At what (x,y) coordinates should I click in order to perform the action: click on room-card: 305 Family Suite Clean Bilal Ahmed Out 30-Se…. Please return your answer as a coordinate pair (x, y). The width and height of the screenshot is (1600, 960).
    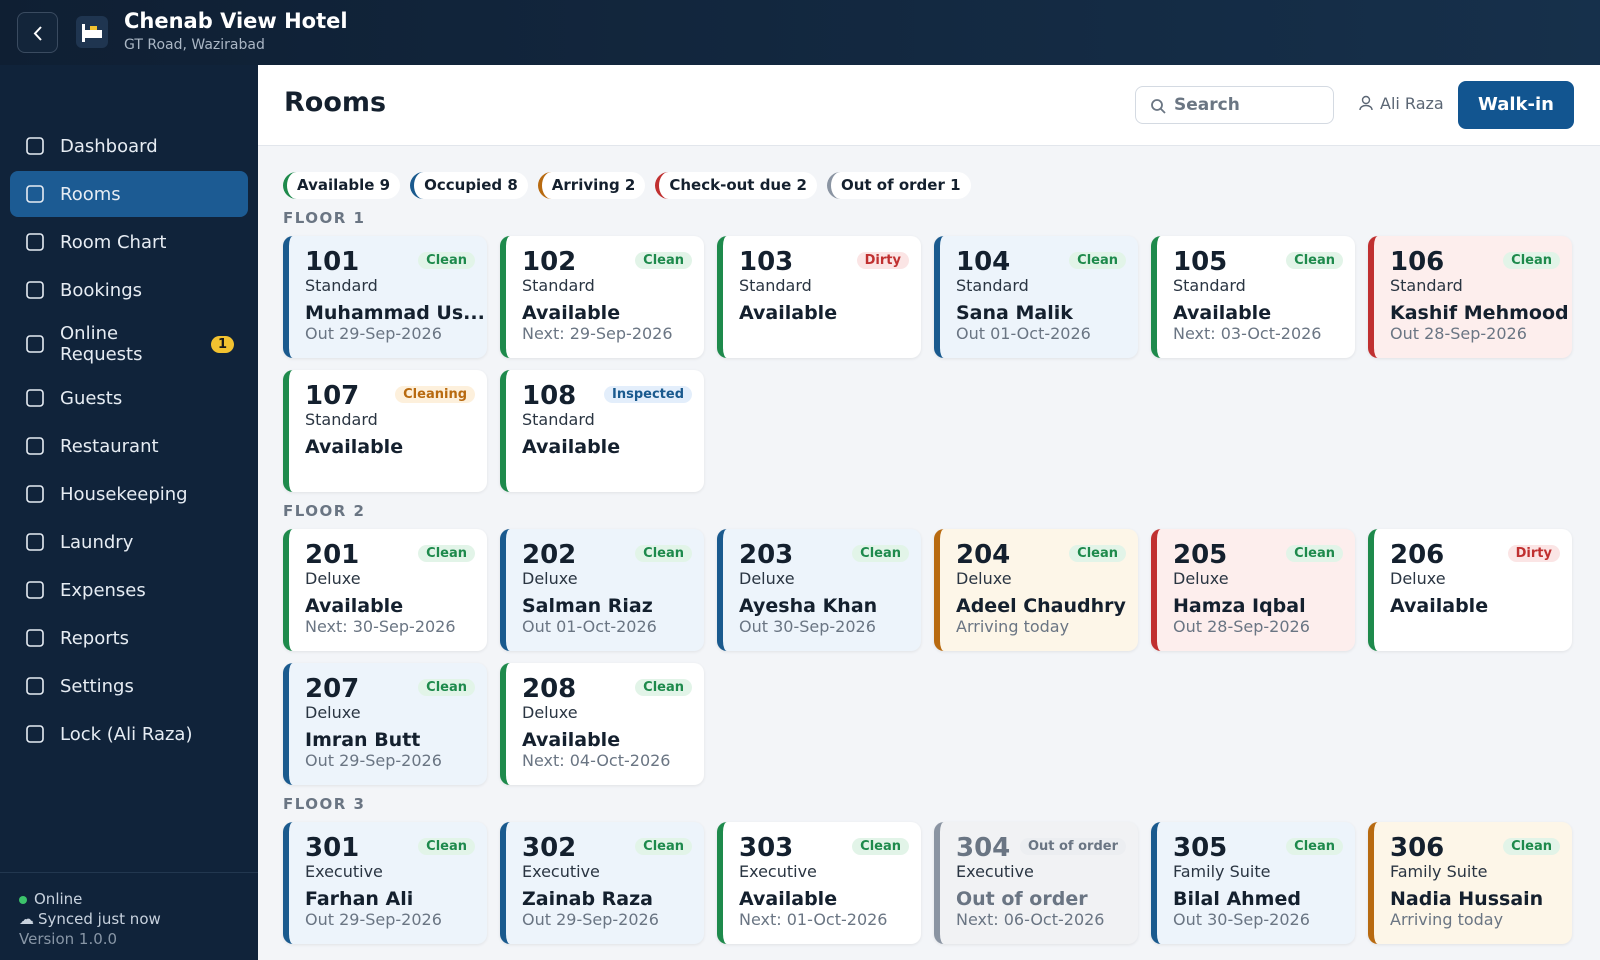
    Looking at the image, I should click on (1253, 883).